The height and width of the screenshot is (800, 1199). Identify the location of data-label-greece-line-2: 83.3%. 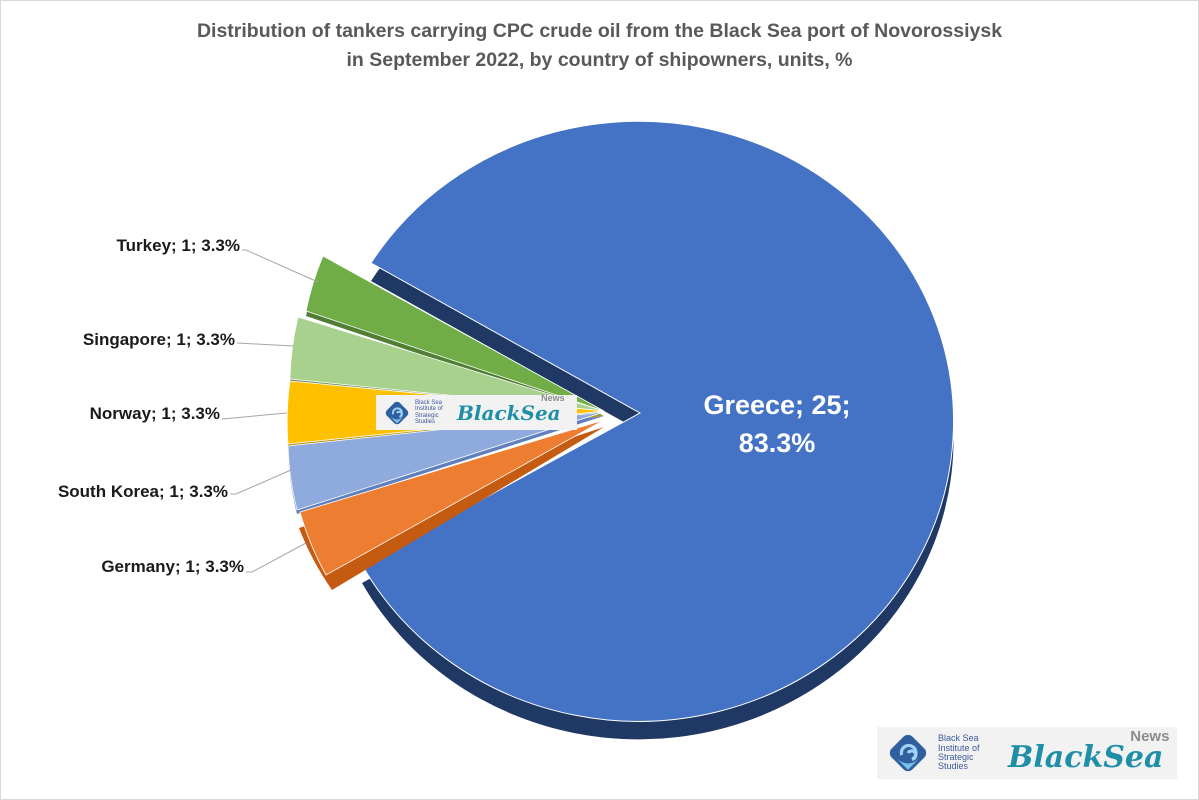
(777, 443).